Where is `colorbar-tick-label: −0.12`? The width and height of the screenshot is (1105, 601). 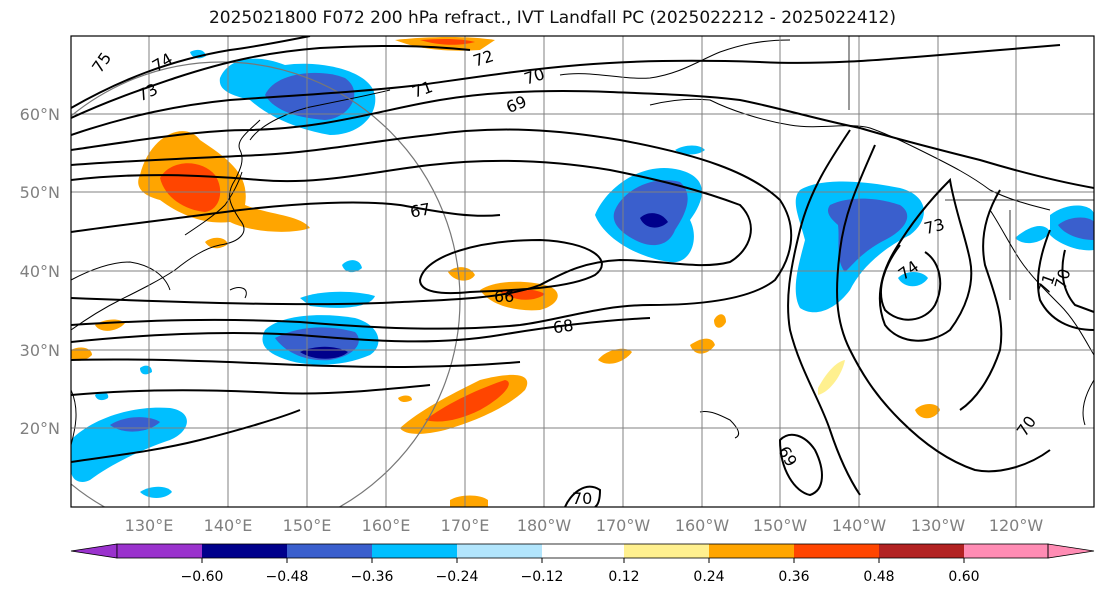
colorbar-tick-label: −0.12 is located at coordinates (542, 577).